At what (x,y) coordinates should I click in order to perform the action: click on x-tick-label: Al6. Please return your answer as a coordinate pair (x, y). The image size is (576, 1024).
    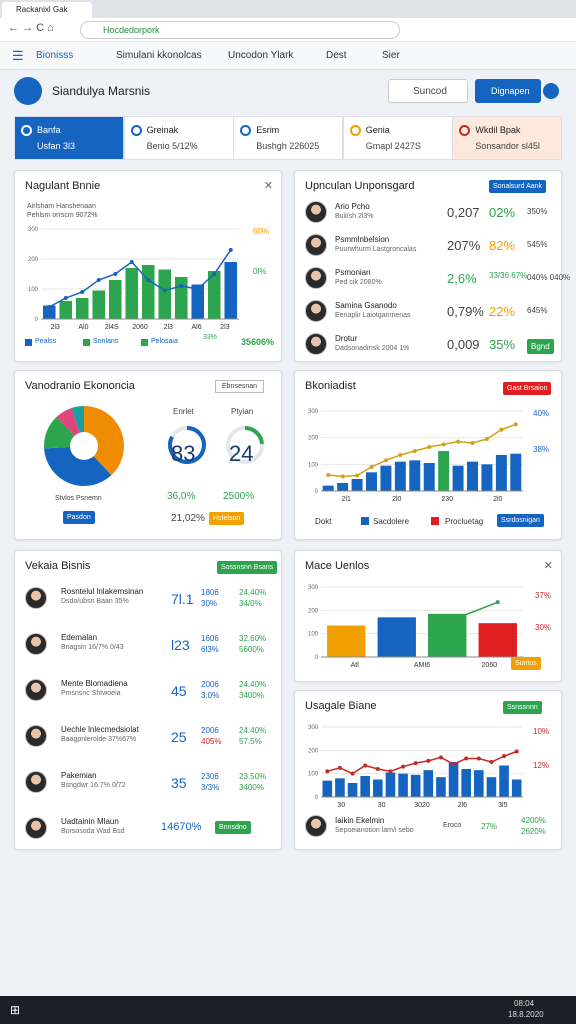
    Looking at the image, I should click on (197, 327).